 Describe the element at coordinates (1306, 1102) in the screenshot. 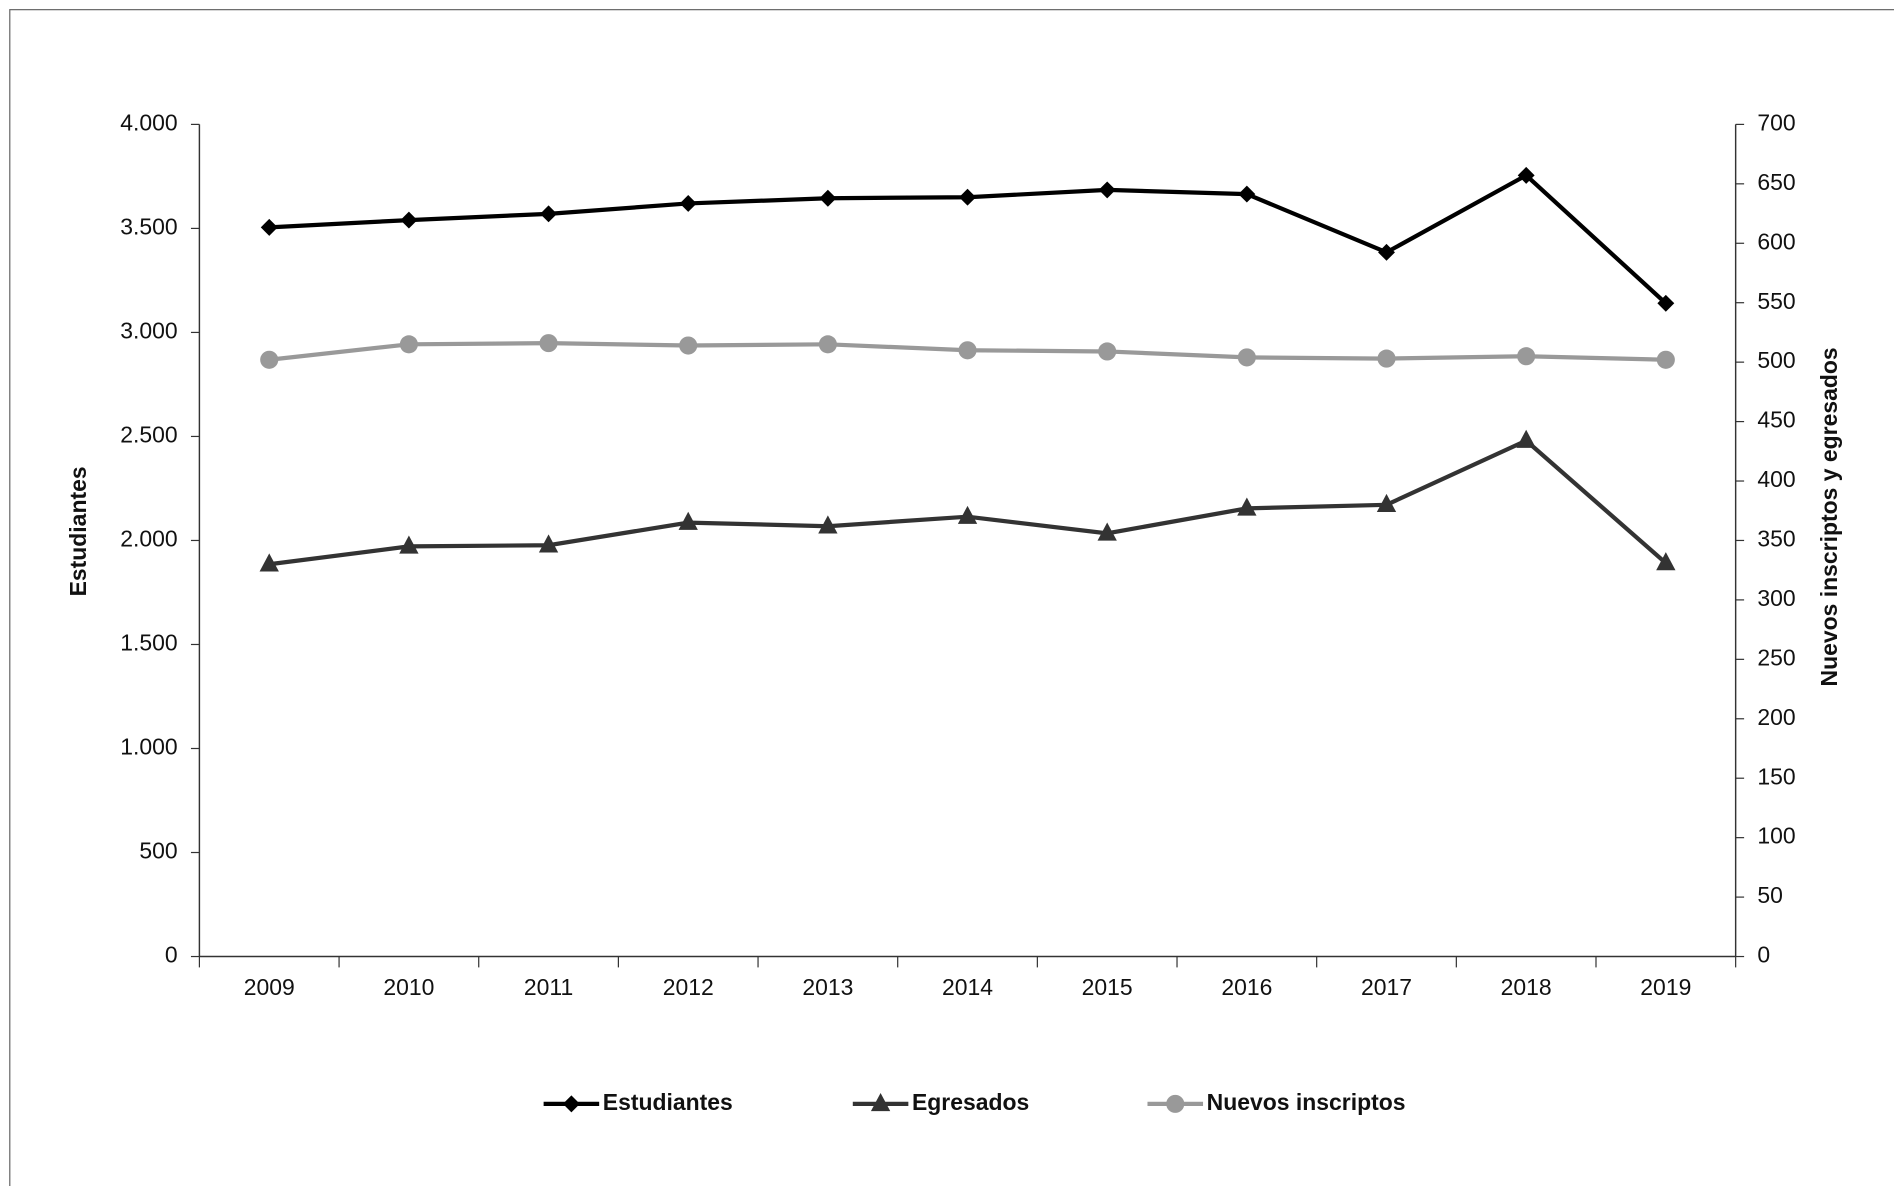

I see `legend-label: Nuevos inscriptos` at that location.